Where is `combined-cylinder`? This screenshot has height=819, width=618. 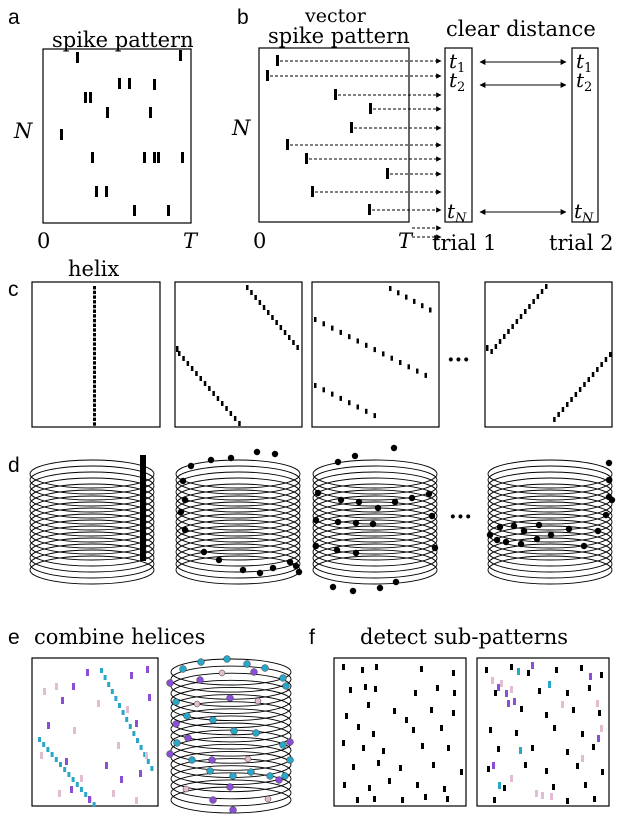 combined-cylinder is located at coordinates (230, 734).